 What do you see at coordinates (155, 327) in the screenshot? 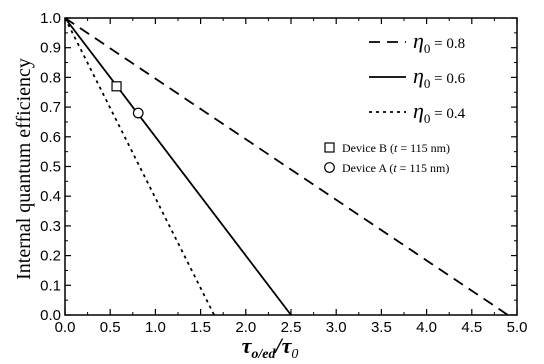
I see `x-tick-label: 1.0` at bounding box center [155, 327].